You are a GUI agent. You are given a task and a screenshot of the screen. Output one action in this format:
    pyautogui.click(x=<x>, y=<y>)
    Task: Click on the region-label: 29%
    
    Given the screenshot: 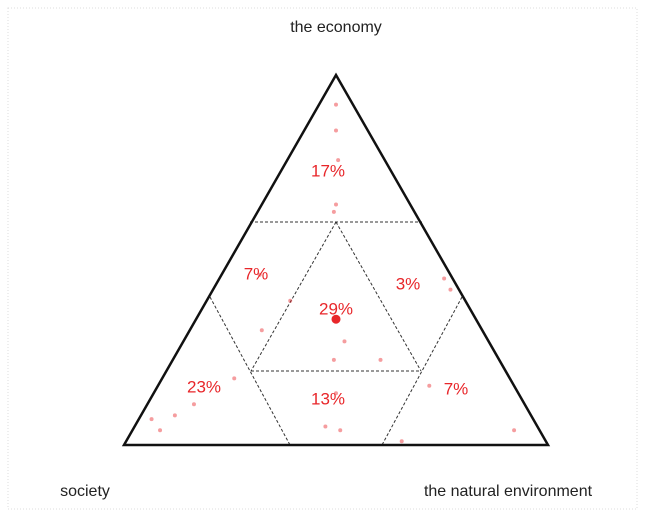 What is the action you would take?
    pyautogui.click(x=336, y=308)
    